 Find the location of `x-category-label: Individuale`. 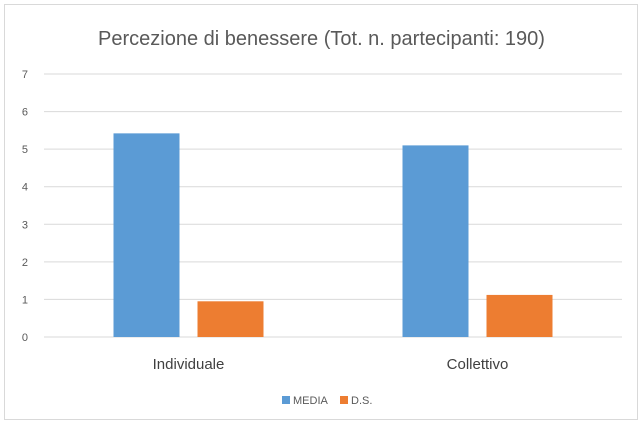

x-category-label: Individuale is located at coordinates (189, 364).